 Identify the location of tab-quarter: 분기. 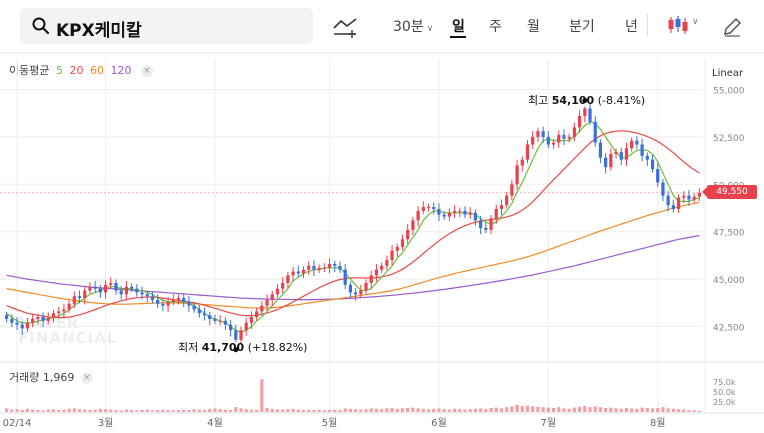
(582, 27).